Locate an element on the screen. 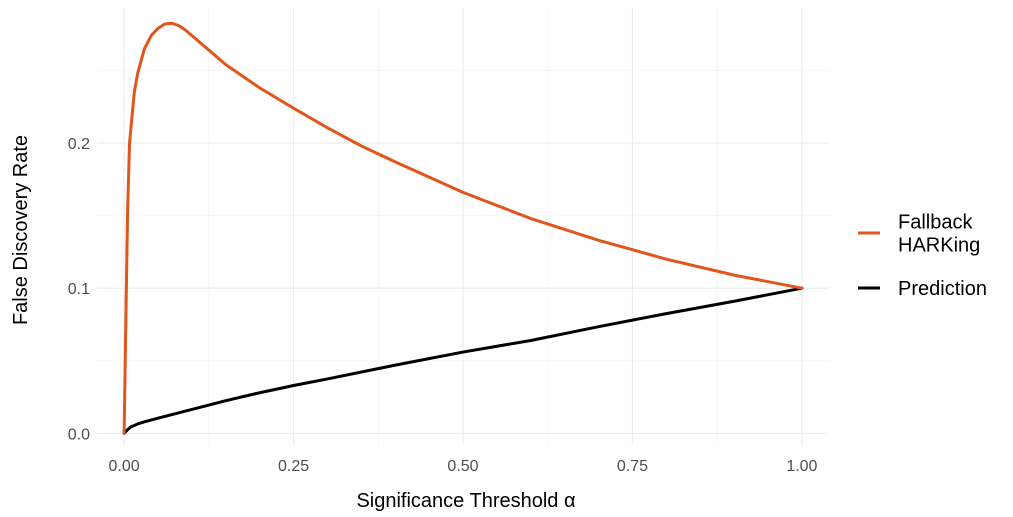  legend: Fallback HARKing Prediction is located at coordinates (922, 256).